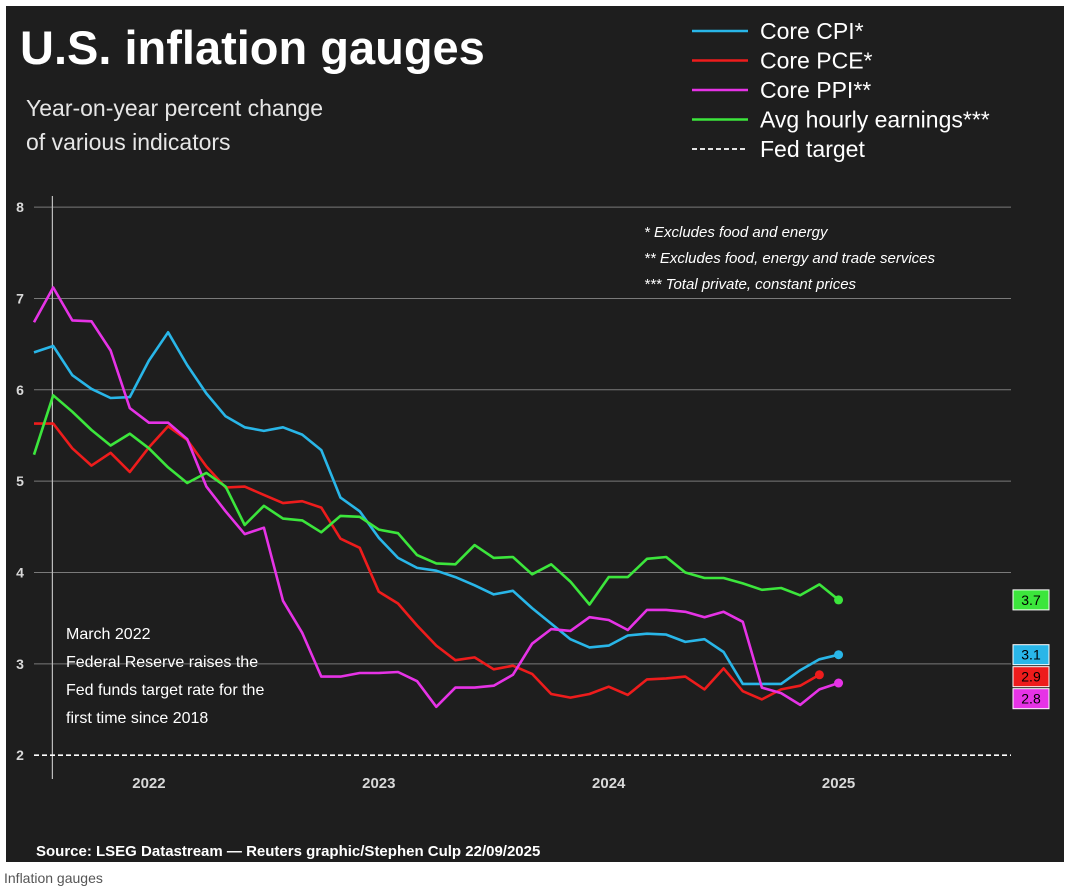  What do you see at coordinates (162, 662) in the screenshot?
I see `annotation-line: Federal Reserve raises the` at bounding box center [162, 662].